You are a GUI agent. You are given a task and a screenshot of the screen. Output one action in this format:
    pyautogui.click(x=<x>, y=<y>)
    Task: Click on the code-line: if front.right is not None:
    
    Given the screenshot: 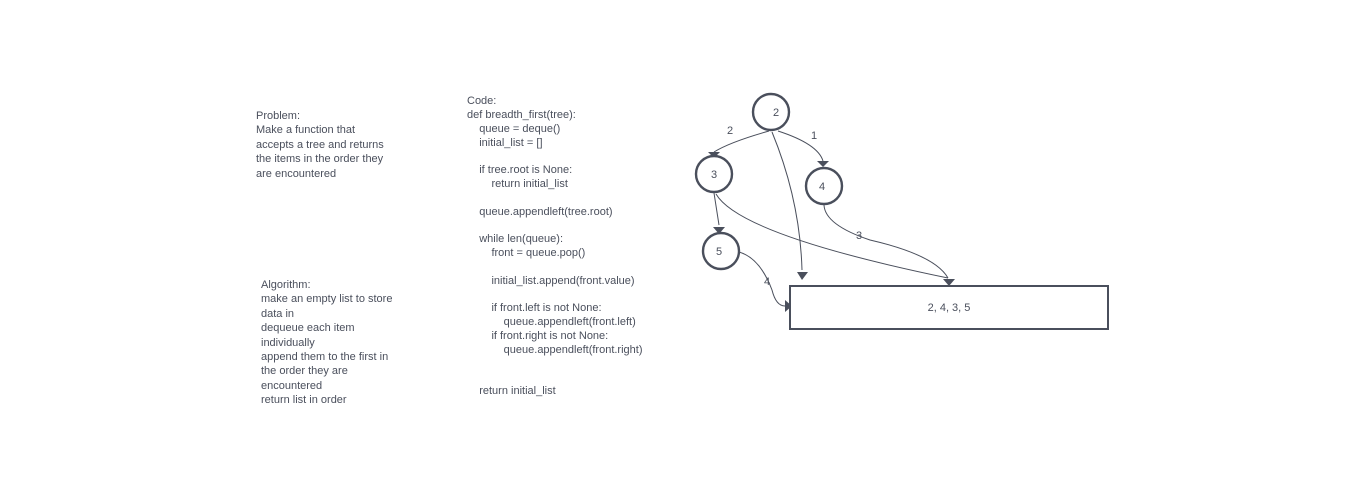 What is the action you would take?
    pyautogui.click(x=538, y=336)
    